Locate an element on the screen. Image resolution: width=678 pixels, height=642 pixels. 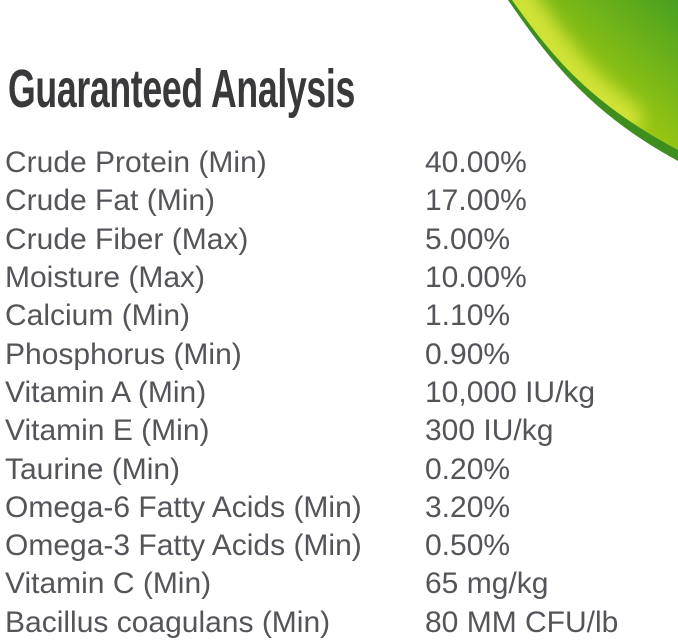
swoosh-edge-highlight is located at coordinates (577, 69).